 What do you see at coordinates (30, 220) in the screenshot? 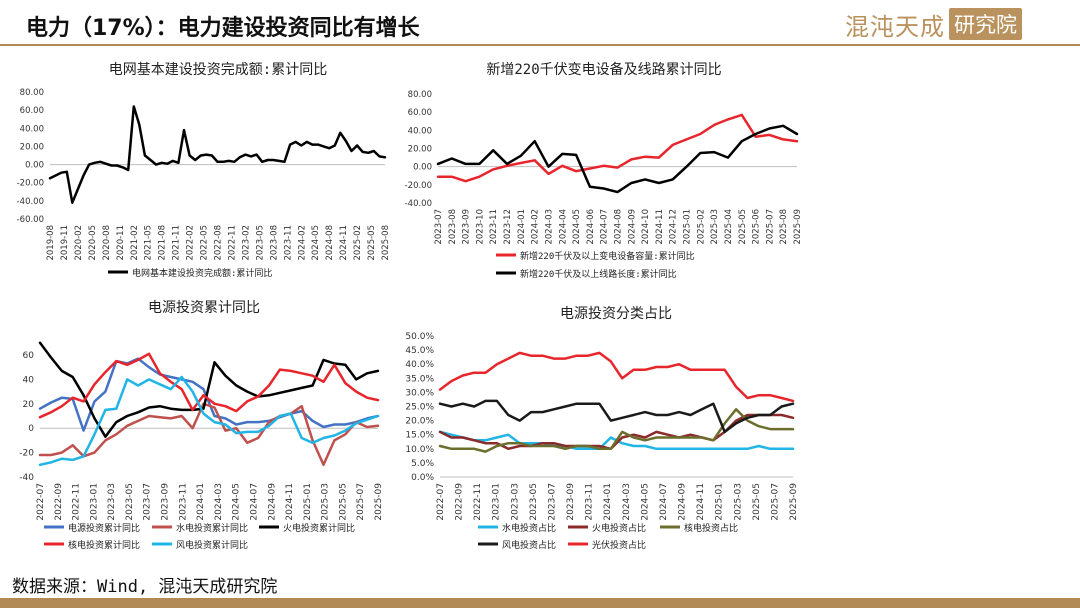
I see `y-tick-label: -60.00` at bounding box center [30, 220].